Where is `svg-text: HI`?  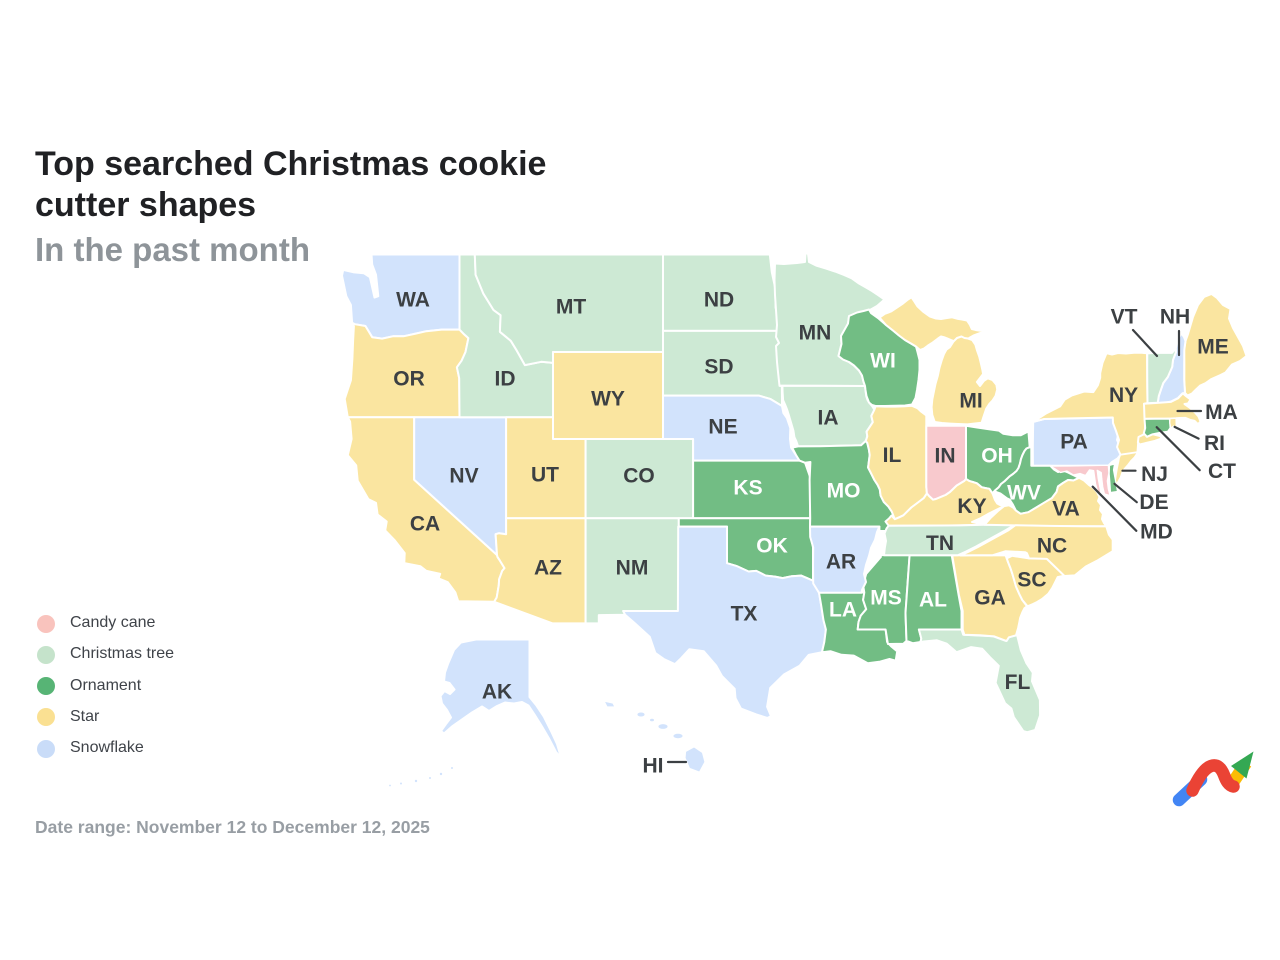
svg-text: HI is located at coordinates (653, 766).